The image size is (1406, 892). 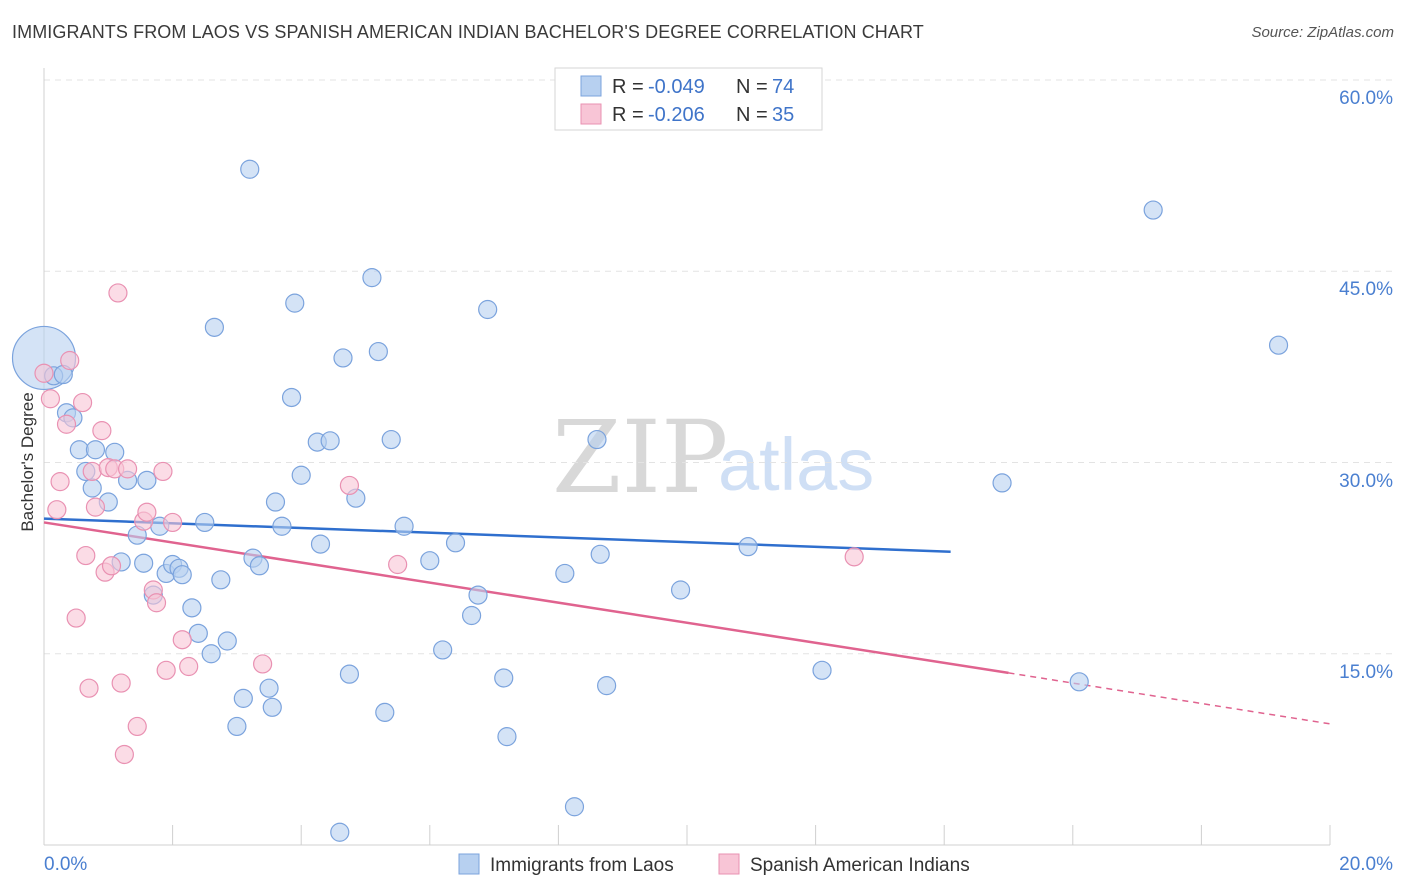 What do you see at coordinates (688, 99) in the screenshot?
I see `correlation-legend: R = -0.049 N = 74 R = -0.206 N = 35` at bounding box center [688, 99].